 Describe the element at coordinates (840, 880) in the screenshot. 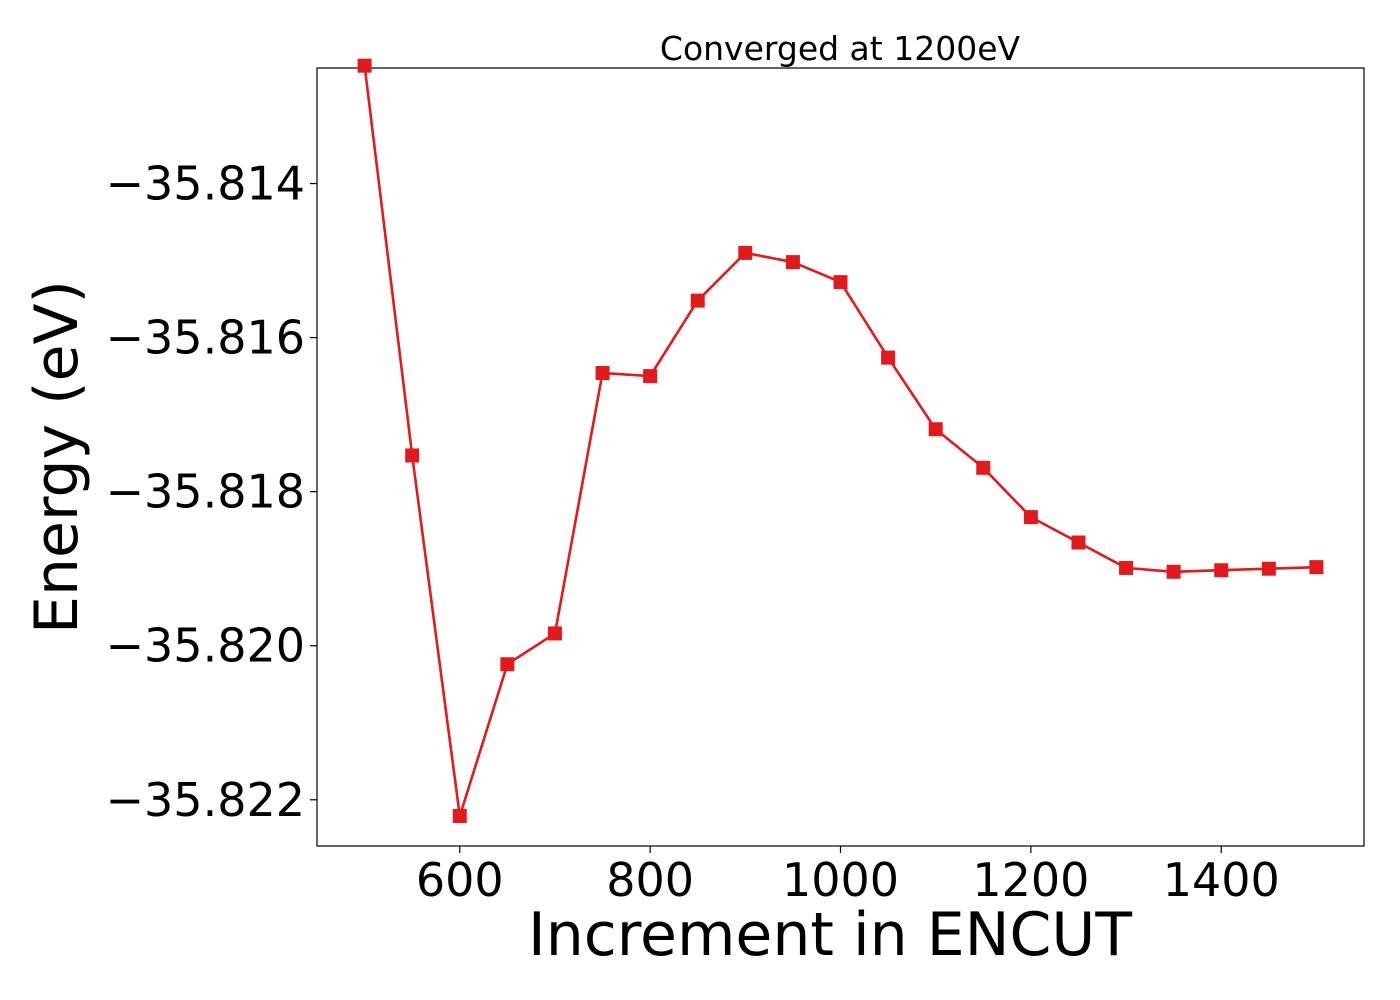

I see `x-tick-label: 1000` at that location.